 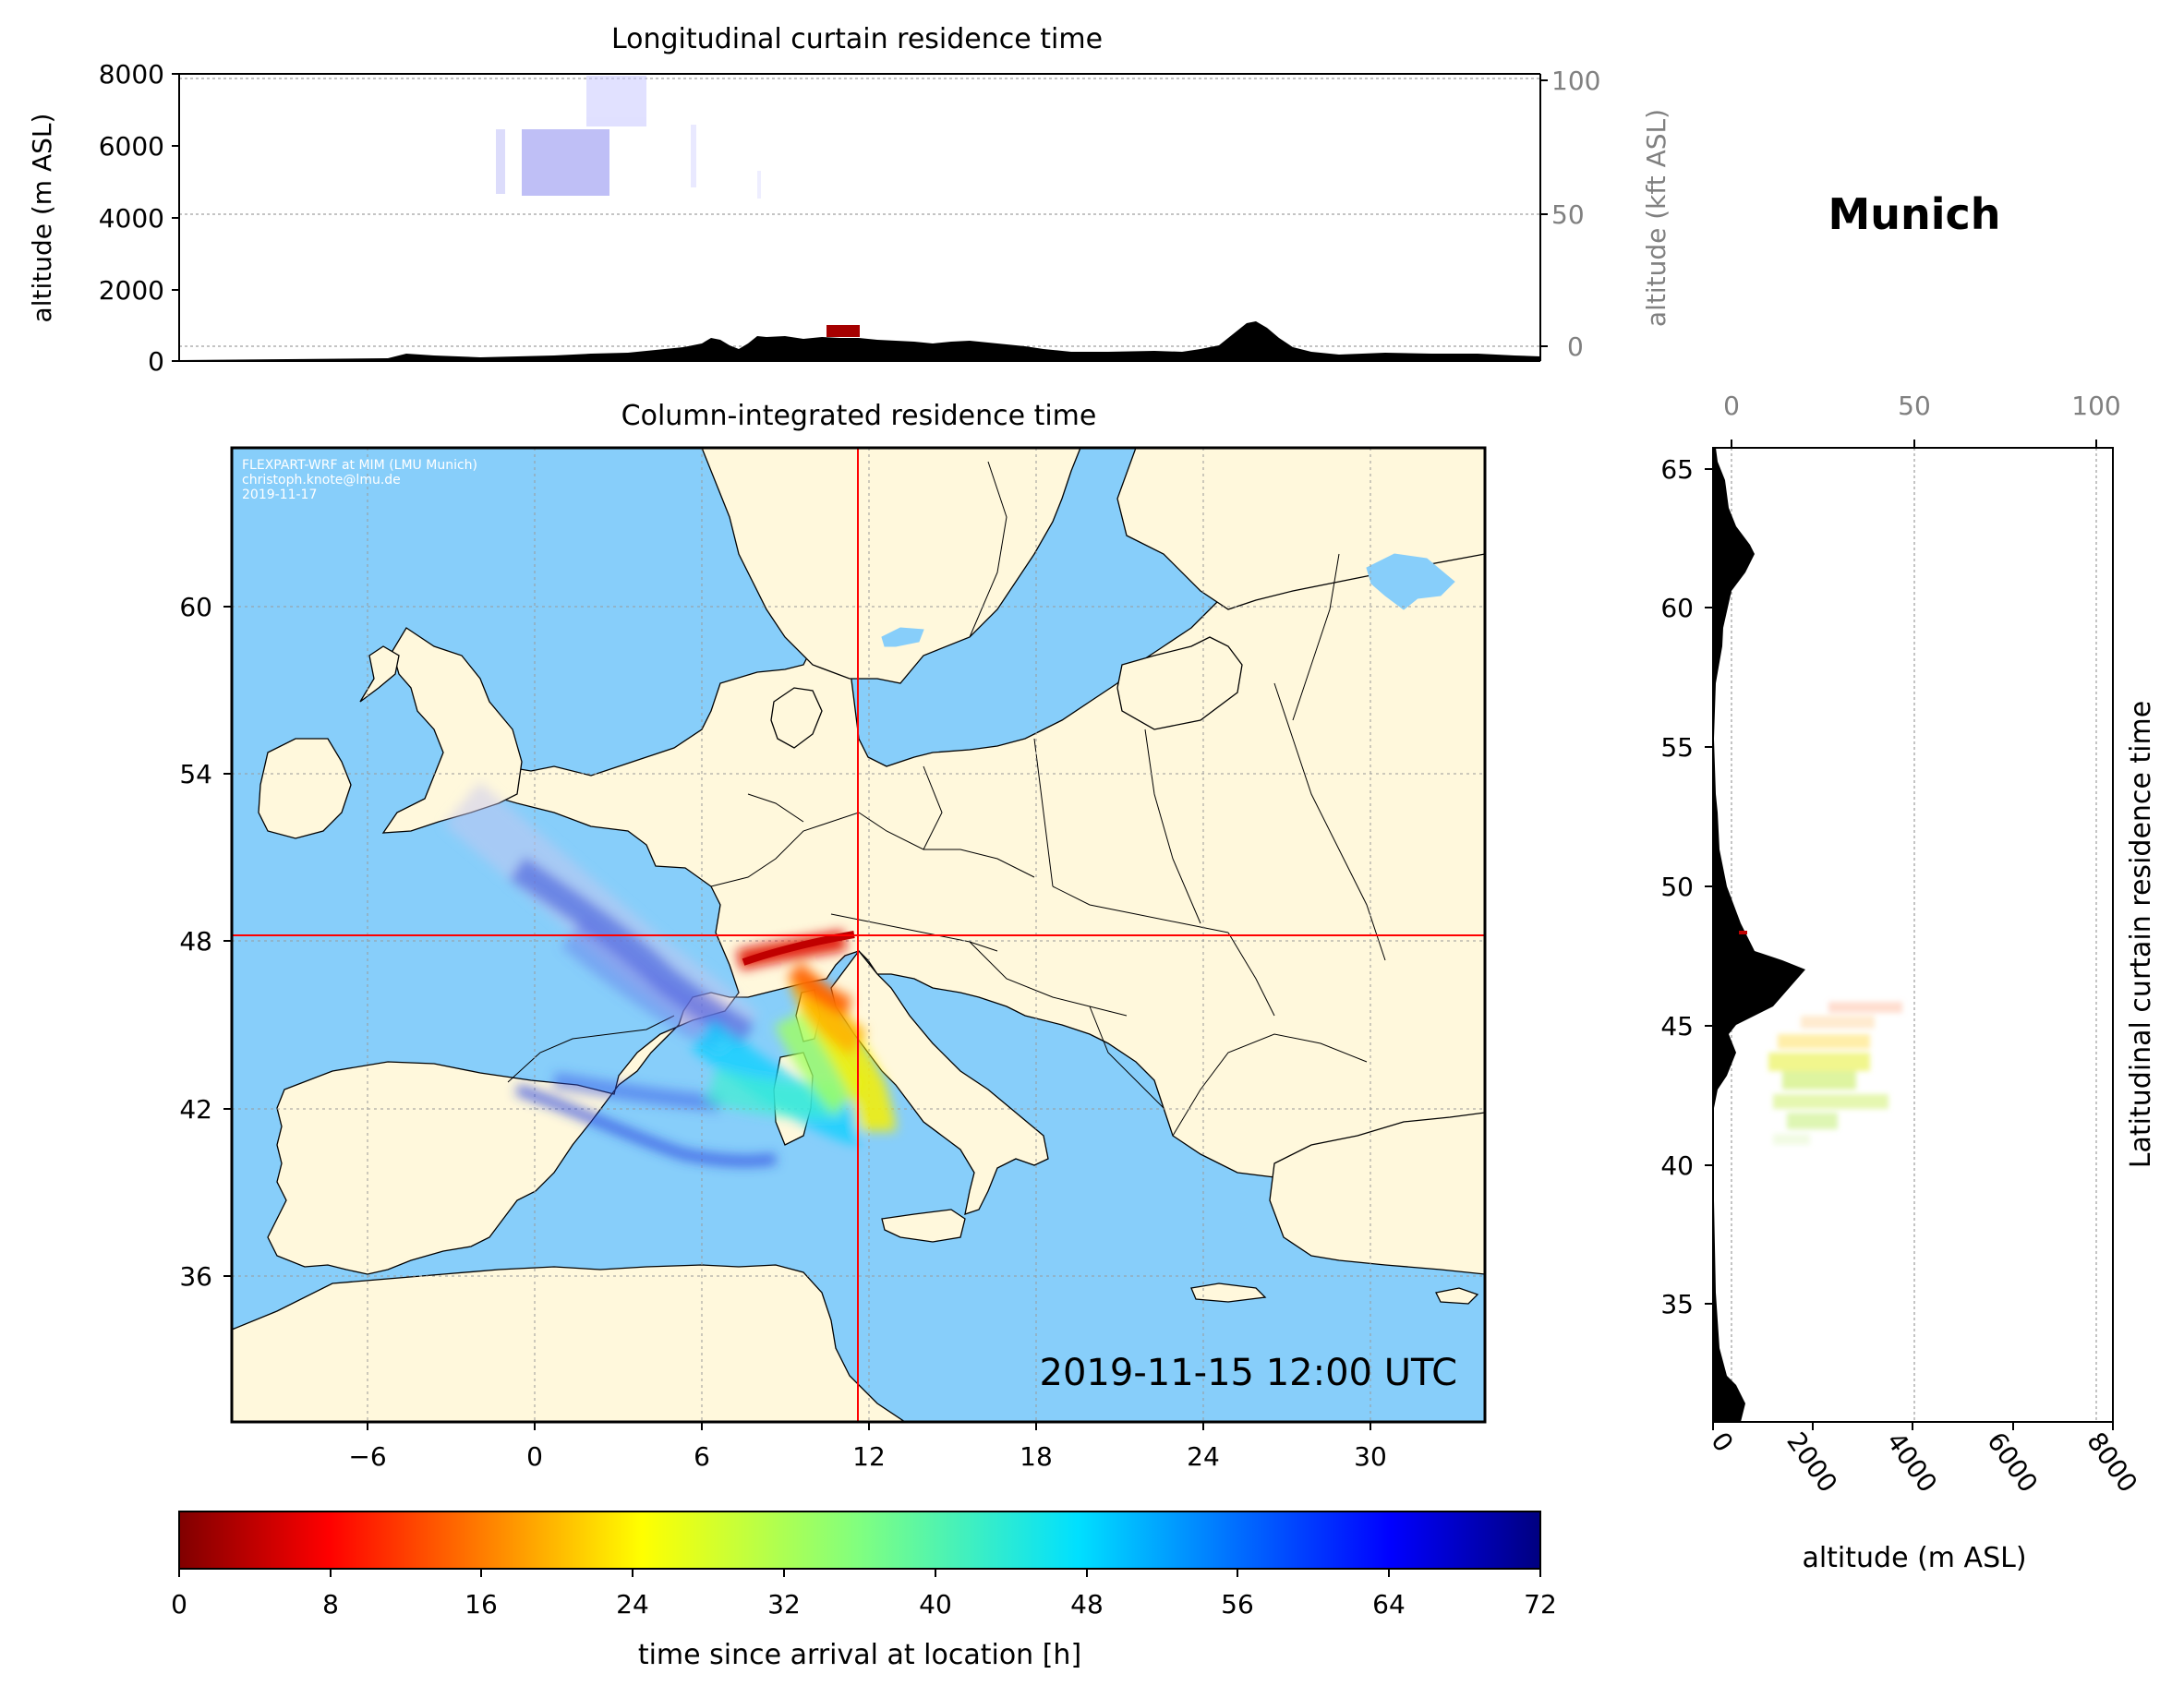 I want to click on right-xaxis-top: 0 50 100, so click(x=1922, y=419).